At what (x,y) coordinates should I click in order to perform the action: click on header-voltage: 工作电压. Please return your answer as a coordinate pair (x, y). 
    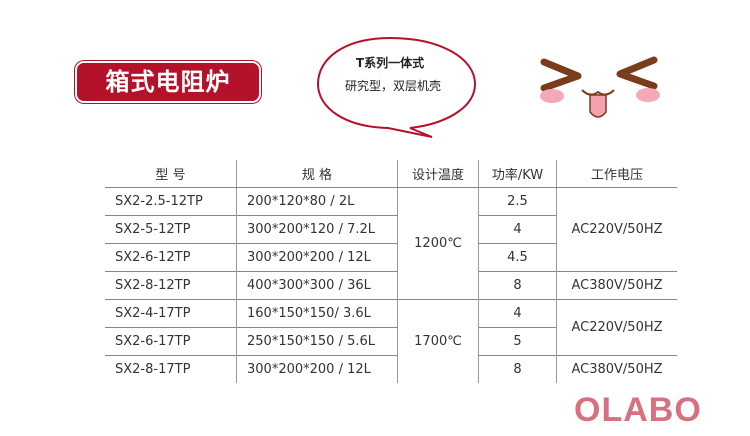
    Looking at the image, I should click on (616, 174).